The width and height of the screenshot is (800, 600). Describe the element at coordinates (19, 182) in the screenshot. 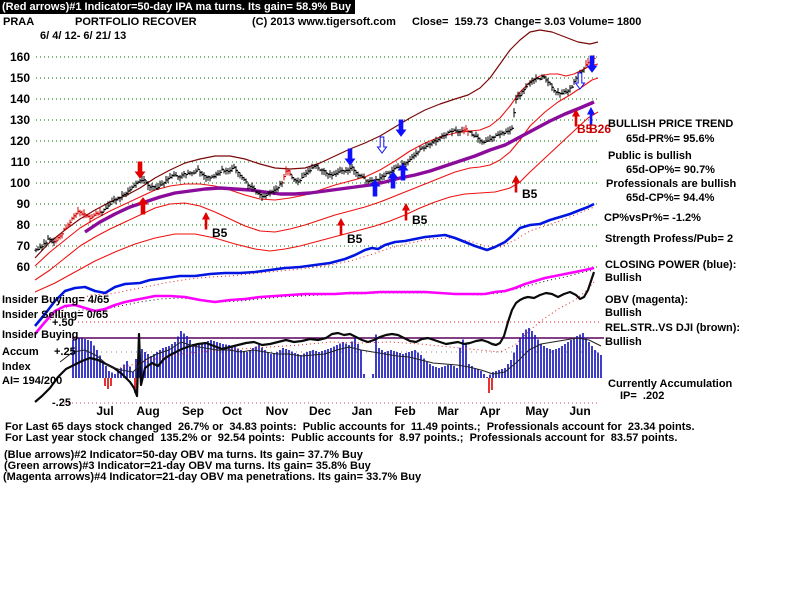

I see `y-axis-label: 100` at that location.